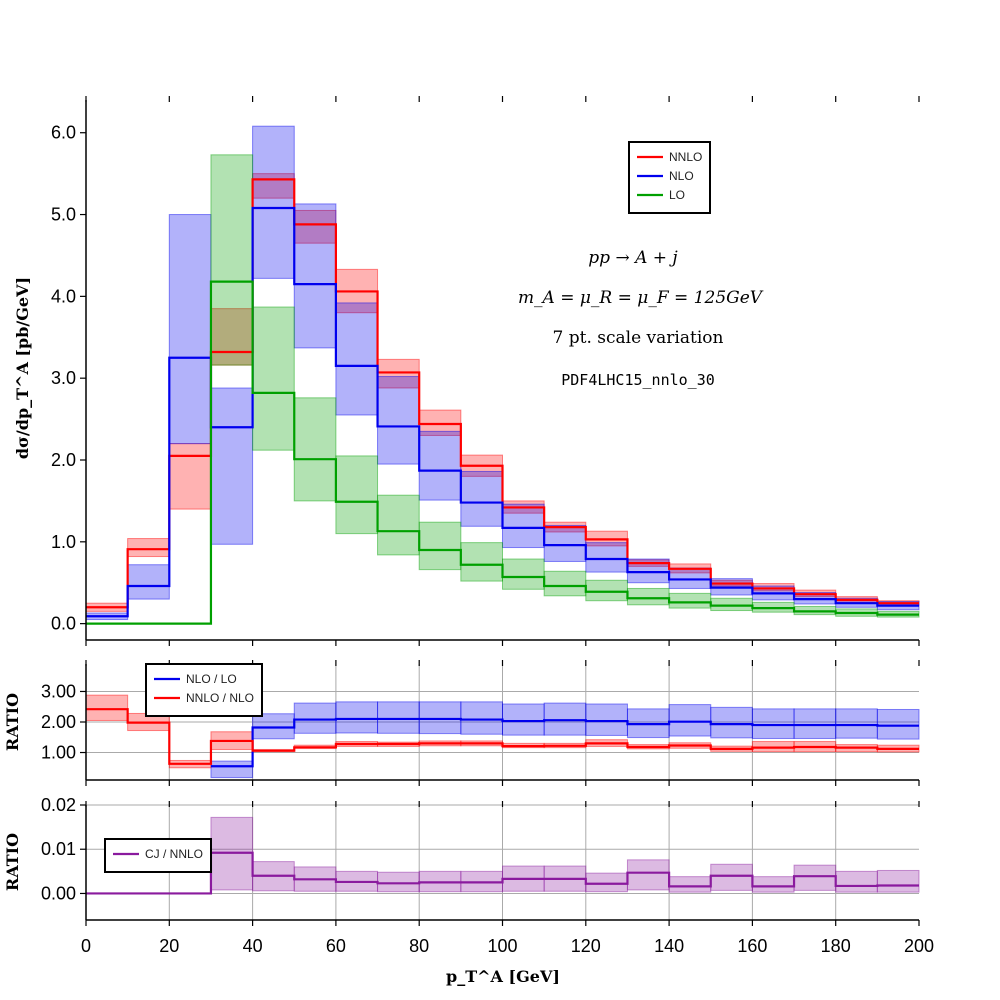  What do you see at coordinates (638, 380) in the screenshot?
I see `annotation-pdf: PDF4LHC15_nnlo_30` at bounding box center [638, 380].